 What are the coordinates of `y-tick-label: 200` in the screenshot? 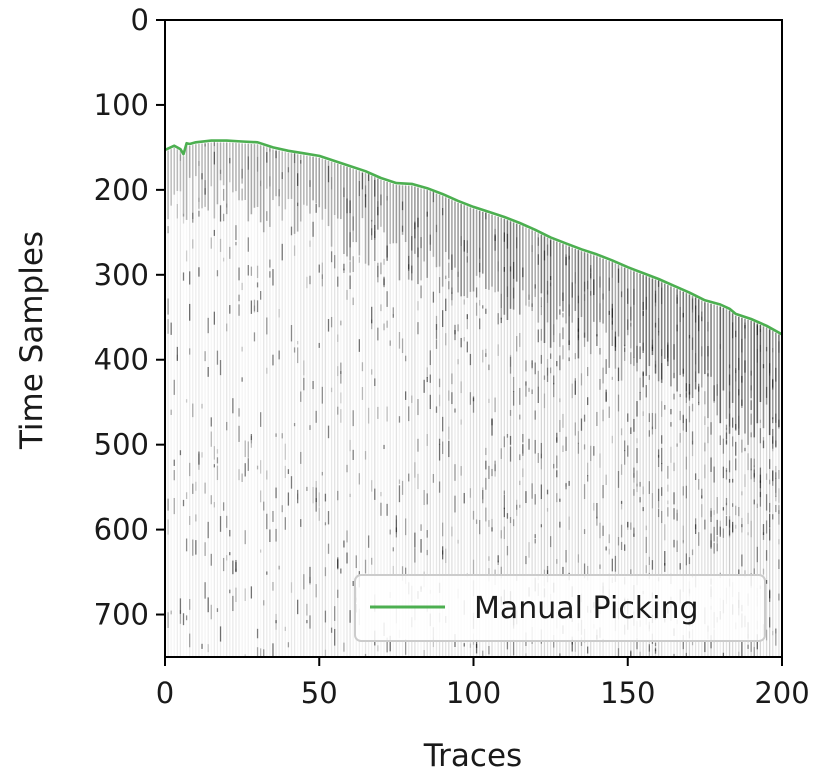 It's located at (121, 190).